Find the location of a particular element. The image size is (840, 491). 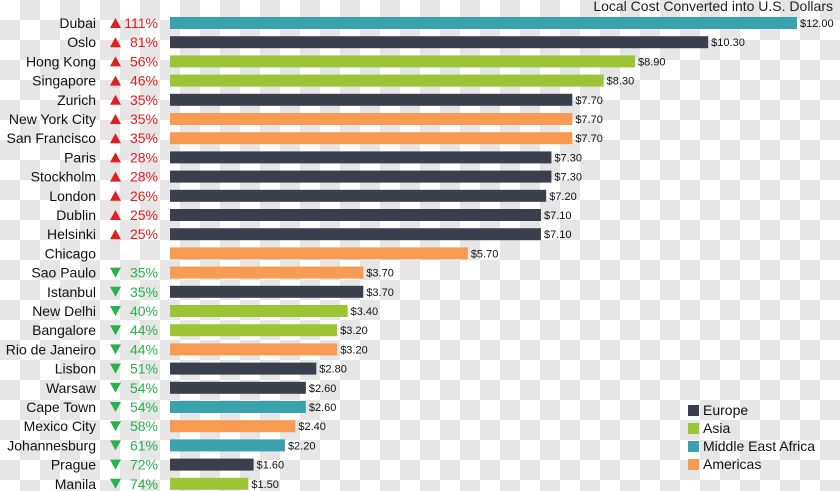

bar-paris is located at coordinates (361, 157).